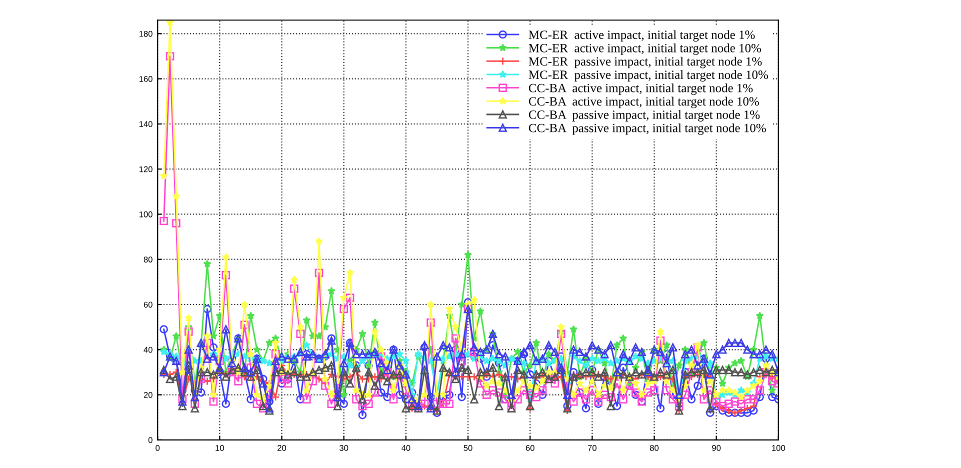 Image resolution: width=961 pixels, height=468 pixels. What do you see at coordinates (592, 448) in the screenshot?
I see `x-tick-label: 70` at bounding box center [592, 448].